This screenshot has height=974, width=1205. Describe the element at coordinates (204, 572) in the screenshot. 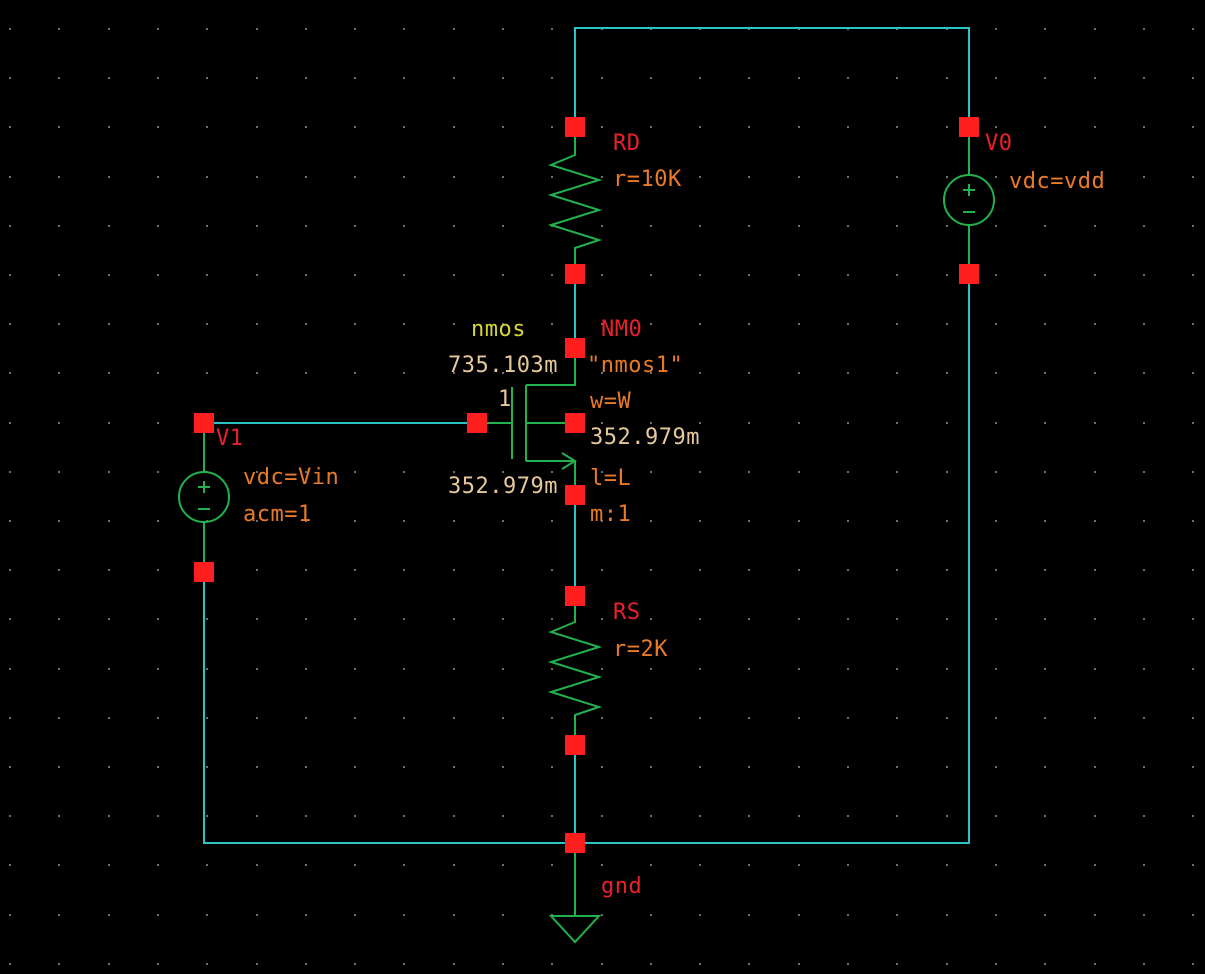

I see `pin-v1-minus` at that location.